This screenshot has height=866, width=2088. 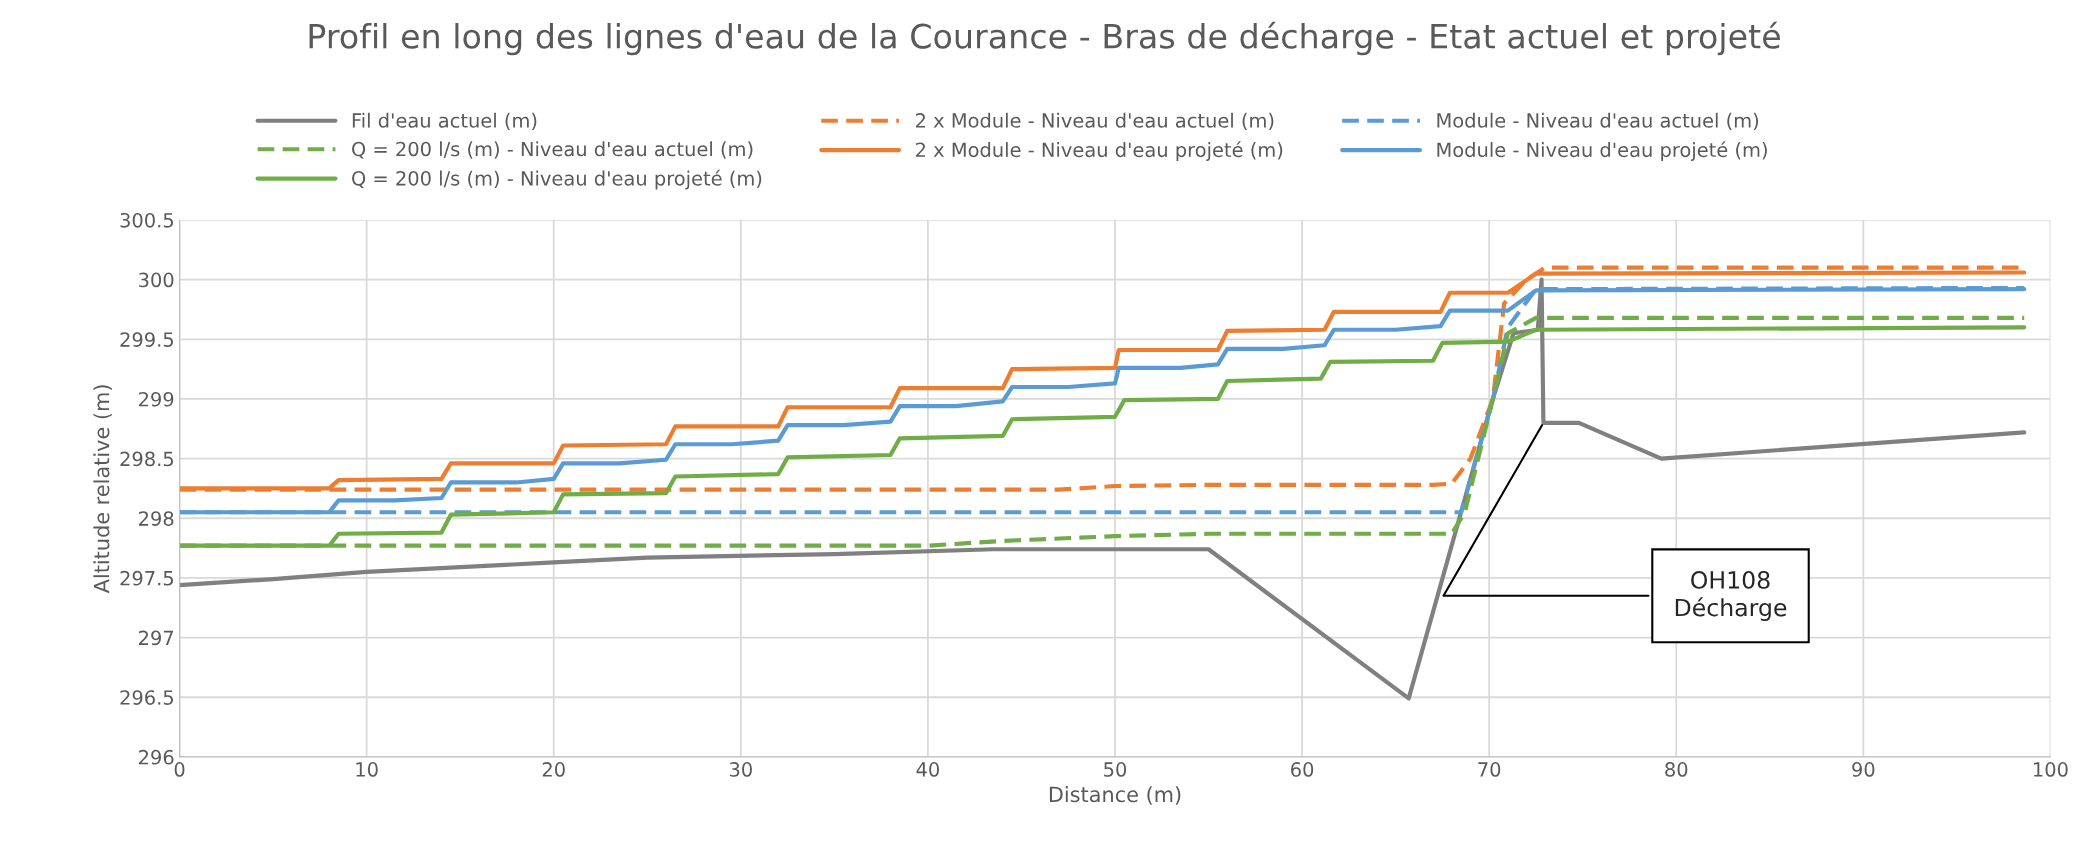 I want to click on x-tick-label: 100, so click(x=2050, y=769).